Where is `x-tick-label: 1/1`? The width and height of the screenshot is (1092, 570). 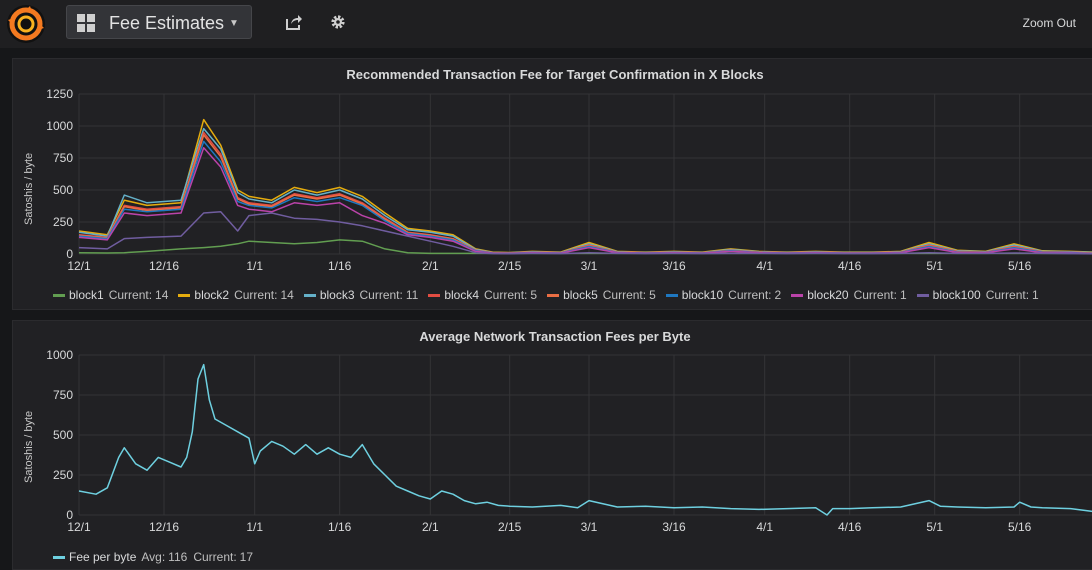 x-tick-label: 1/1 is located at coordinates (254, 527).